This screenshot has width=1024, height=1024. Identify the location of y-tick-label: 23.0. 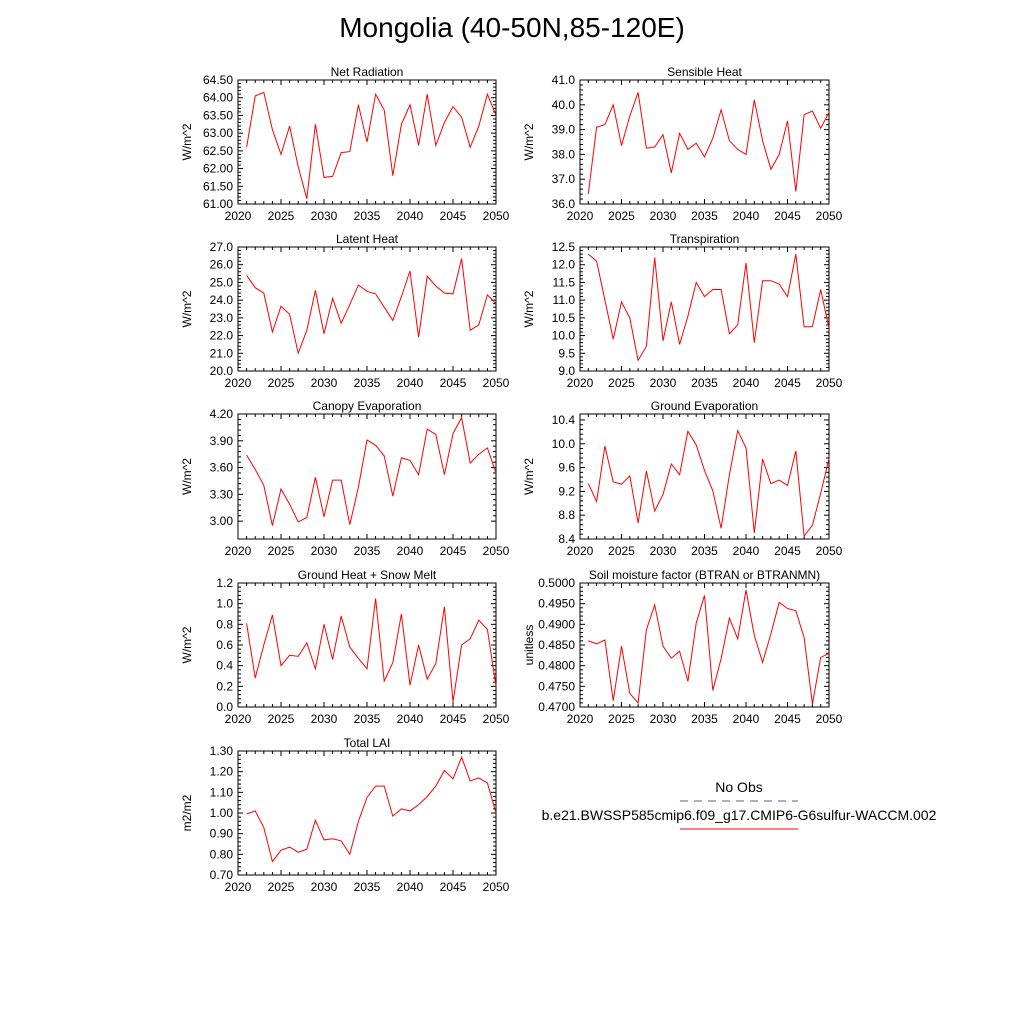
(222, 318).